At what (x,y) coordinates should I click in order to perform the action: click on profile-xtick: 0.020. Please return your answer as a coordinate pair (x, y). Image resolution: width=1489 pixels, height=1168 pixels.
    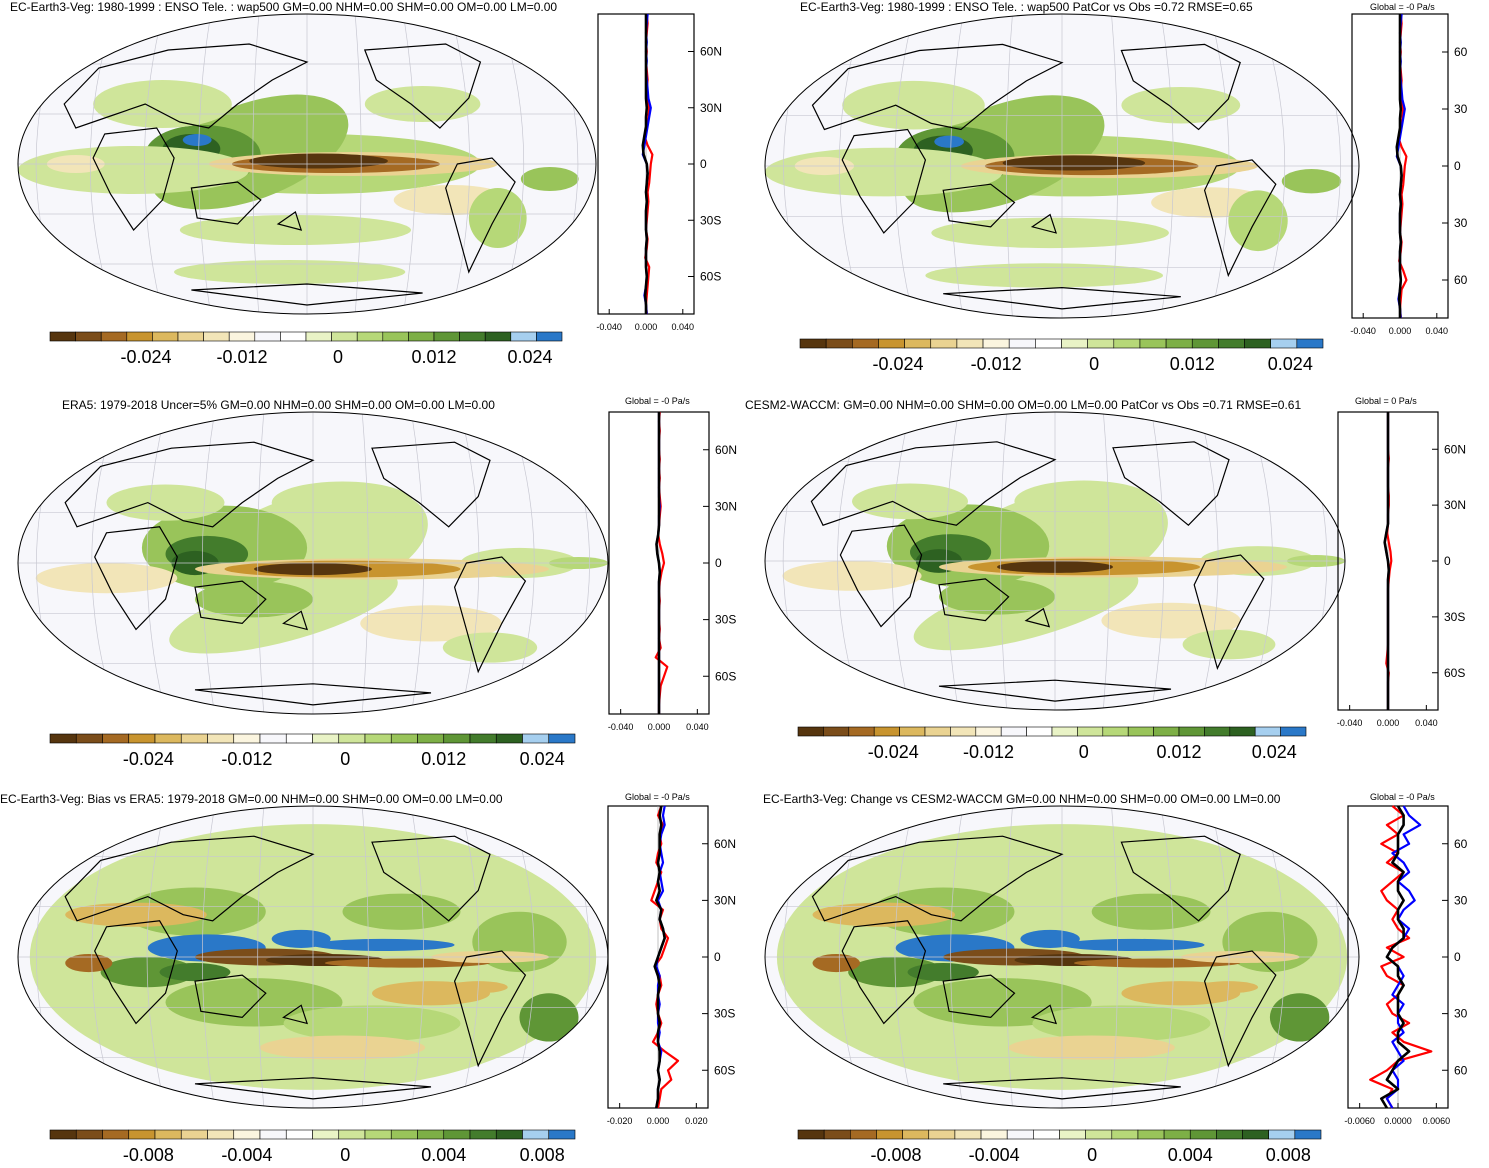
    Looking at the image, I should click on (696, 1121).